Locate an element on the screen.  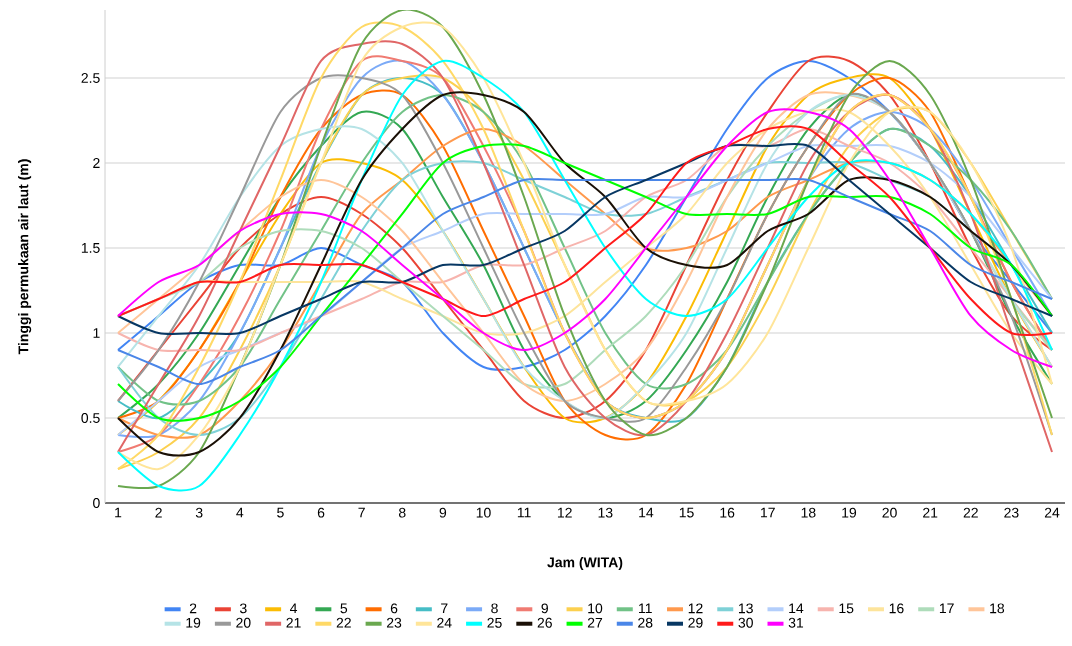
legend-label: 18 is located at coordinates (997, 608).